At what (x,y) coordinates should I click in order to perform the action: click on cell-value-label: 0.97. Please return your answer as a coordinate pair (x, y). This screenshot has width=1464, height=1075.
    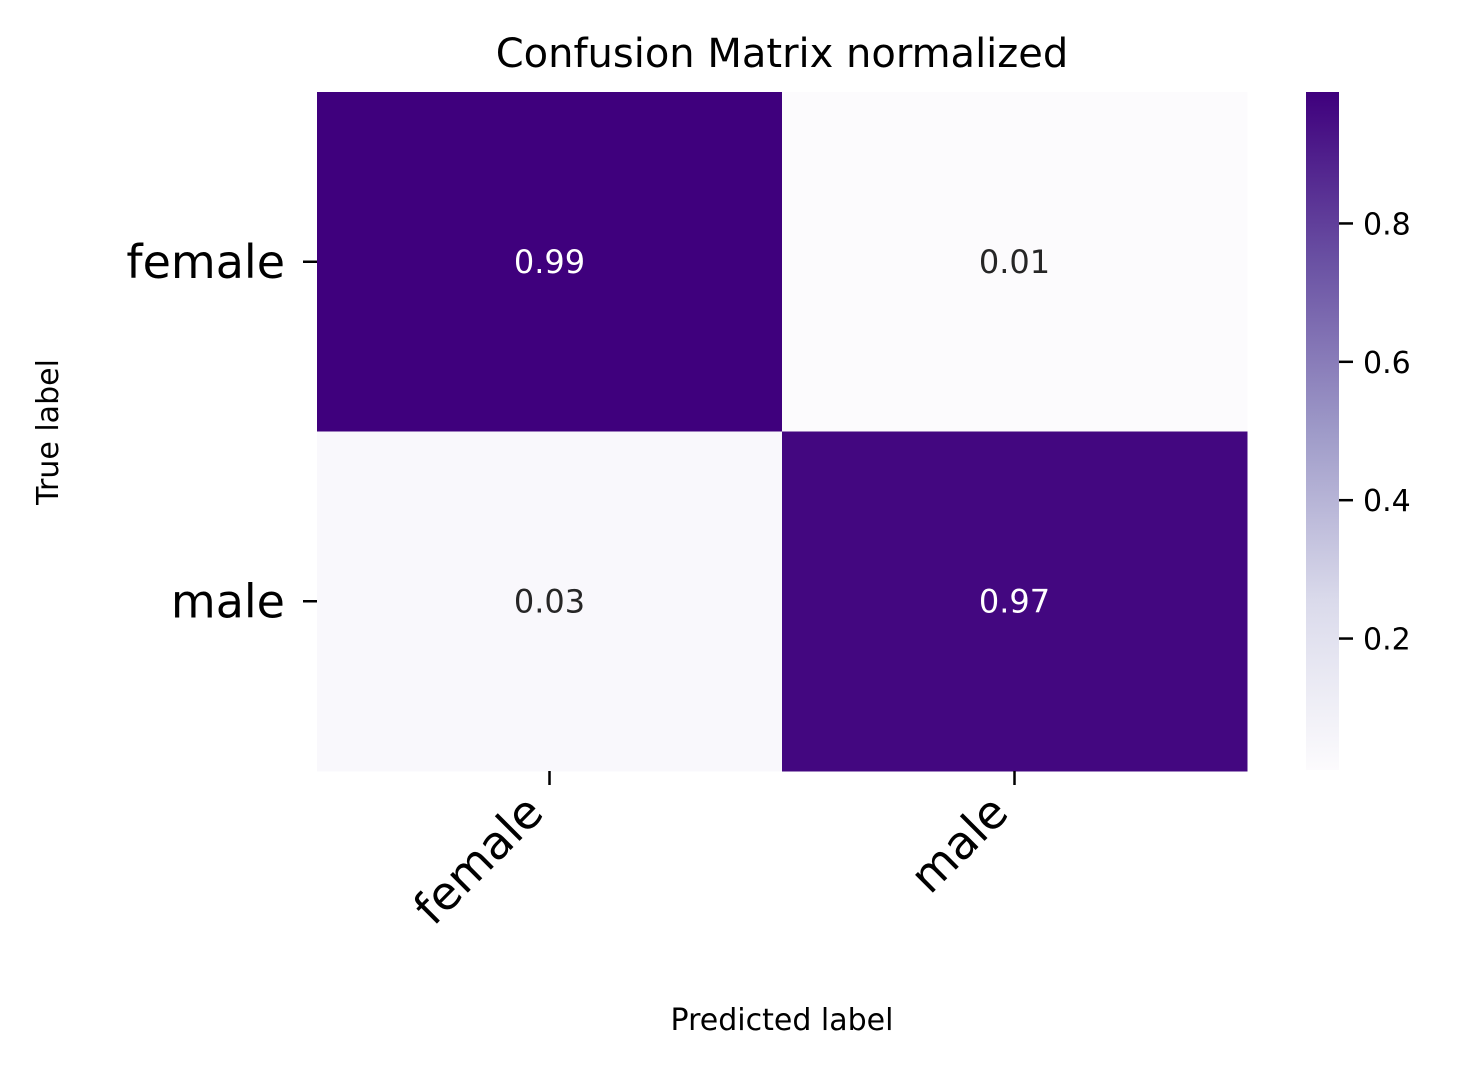
    Looking at the image, I should click on (1014, 601).